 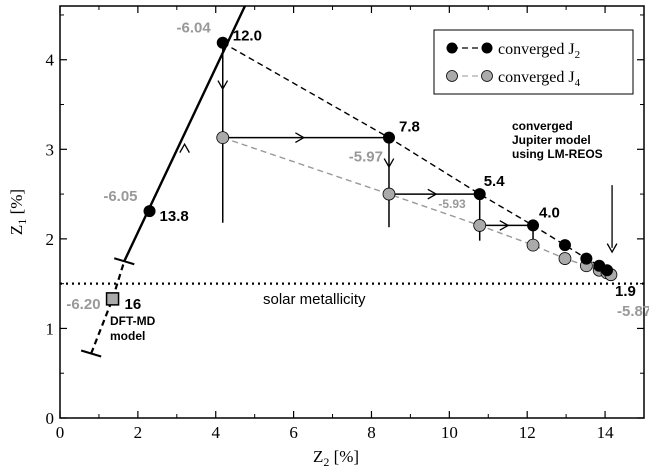 What do you see at coordinates (247, 36) in the screenshot?
I see `point-label: 12.0` at bounding box center [247, 36].